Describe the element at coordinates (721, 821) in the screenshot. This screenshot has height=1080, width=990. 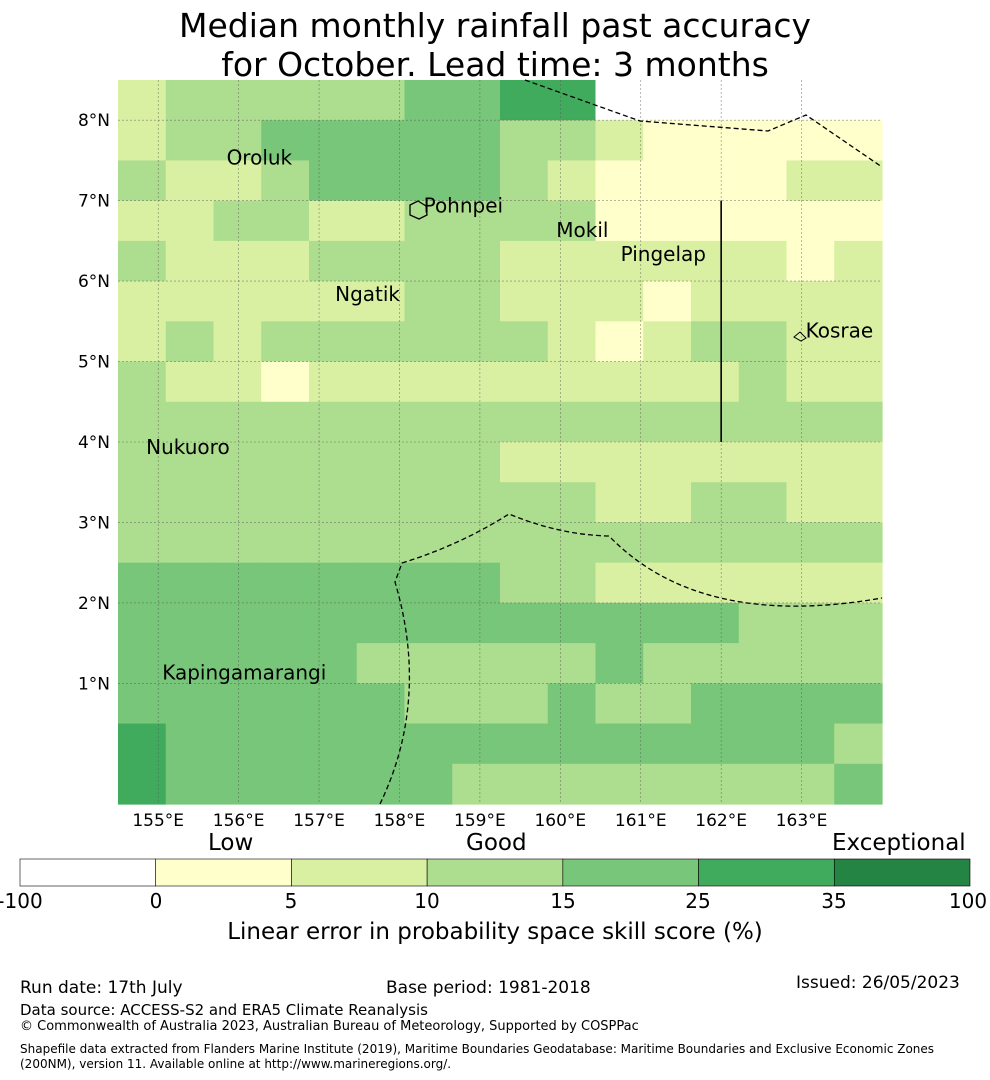
I see `longitude-label: 162°E` at that location.